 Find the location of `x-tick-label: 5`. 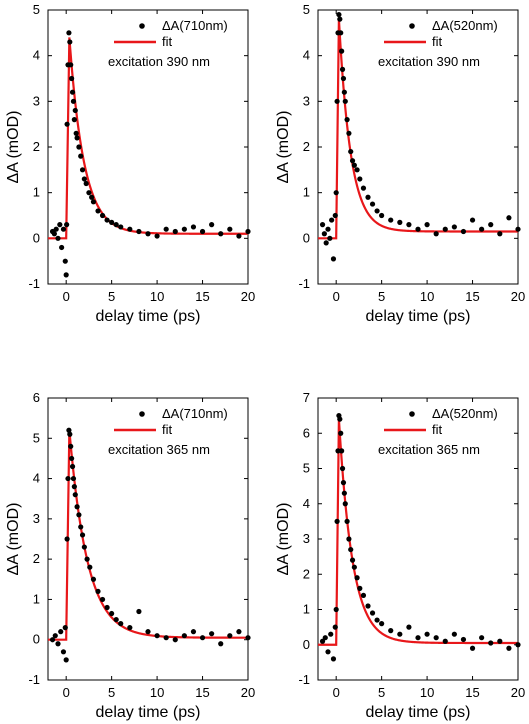

x-tick-label: 5 is located at coordinates (381, 296).